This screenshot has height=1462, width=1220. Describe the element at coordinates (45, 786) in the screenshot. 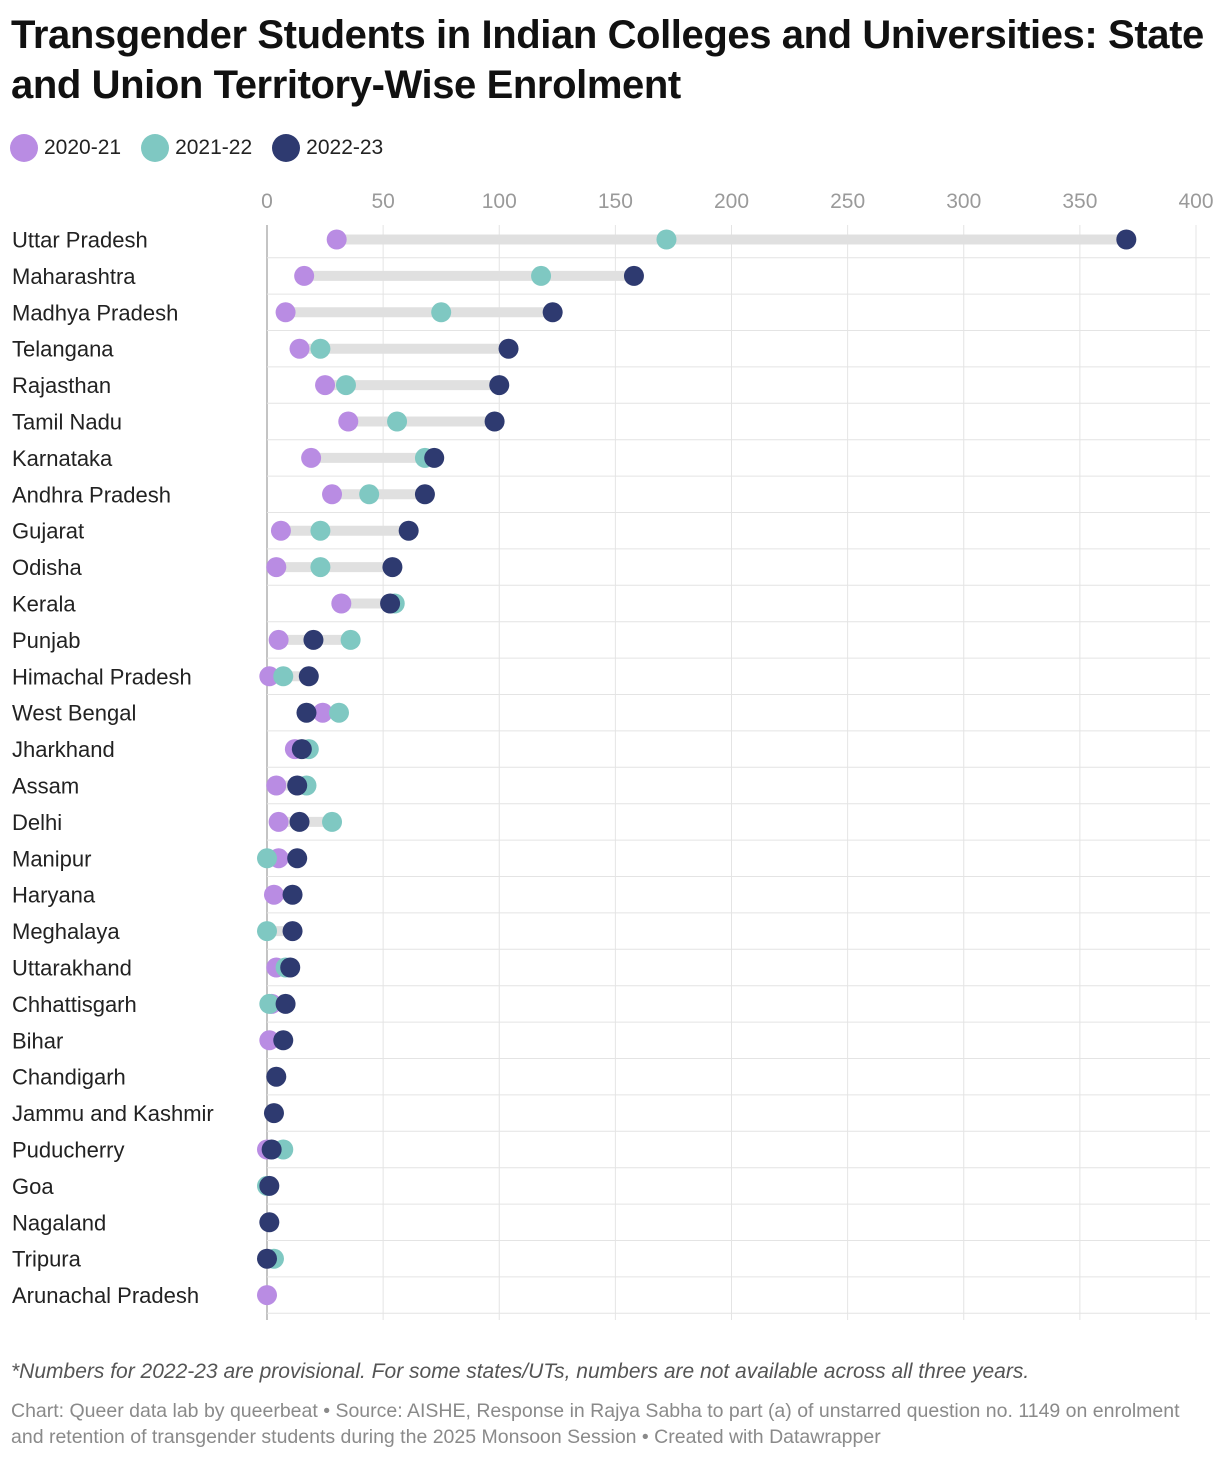

I see `category-label: Assam` at that location.